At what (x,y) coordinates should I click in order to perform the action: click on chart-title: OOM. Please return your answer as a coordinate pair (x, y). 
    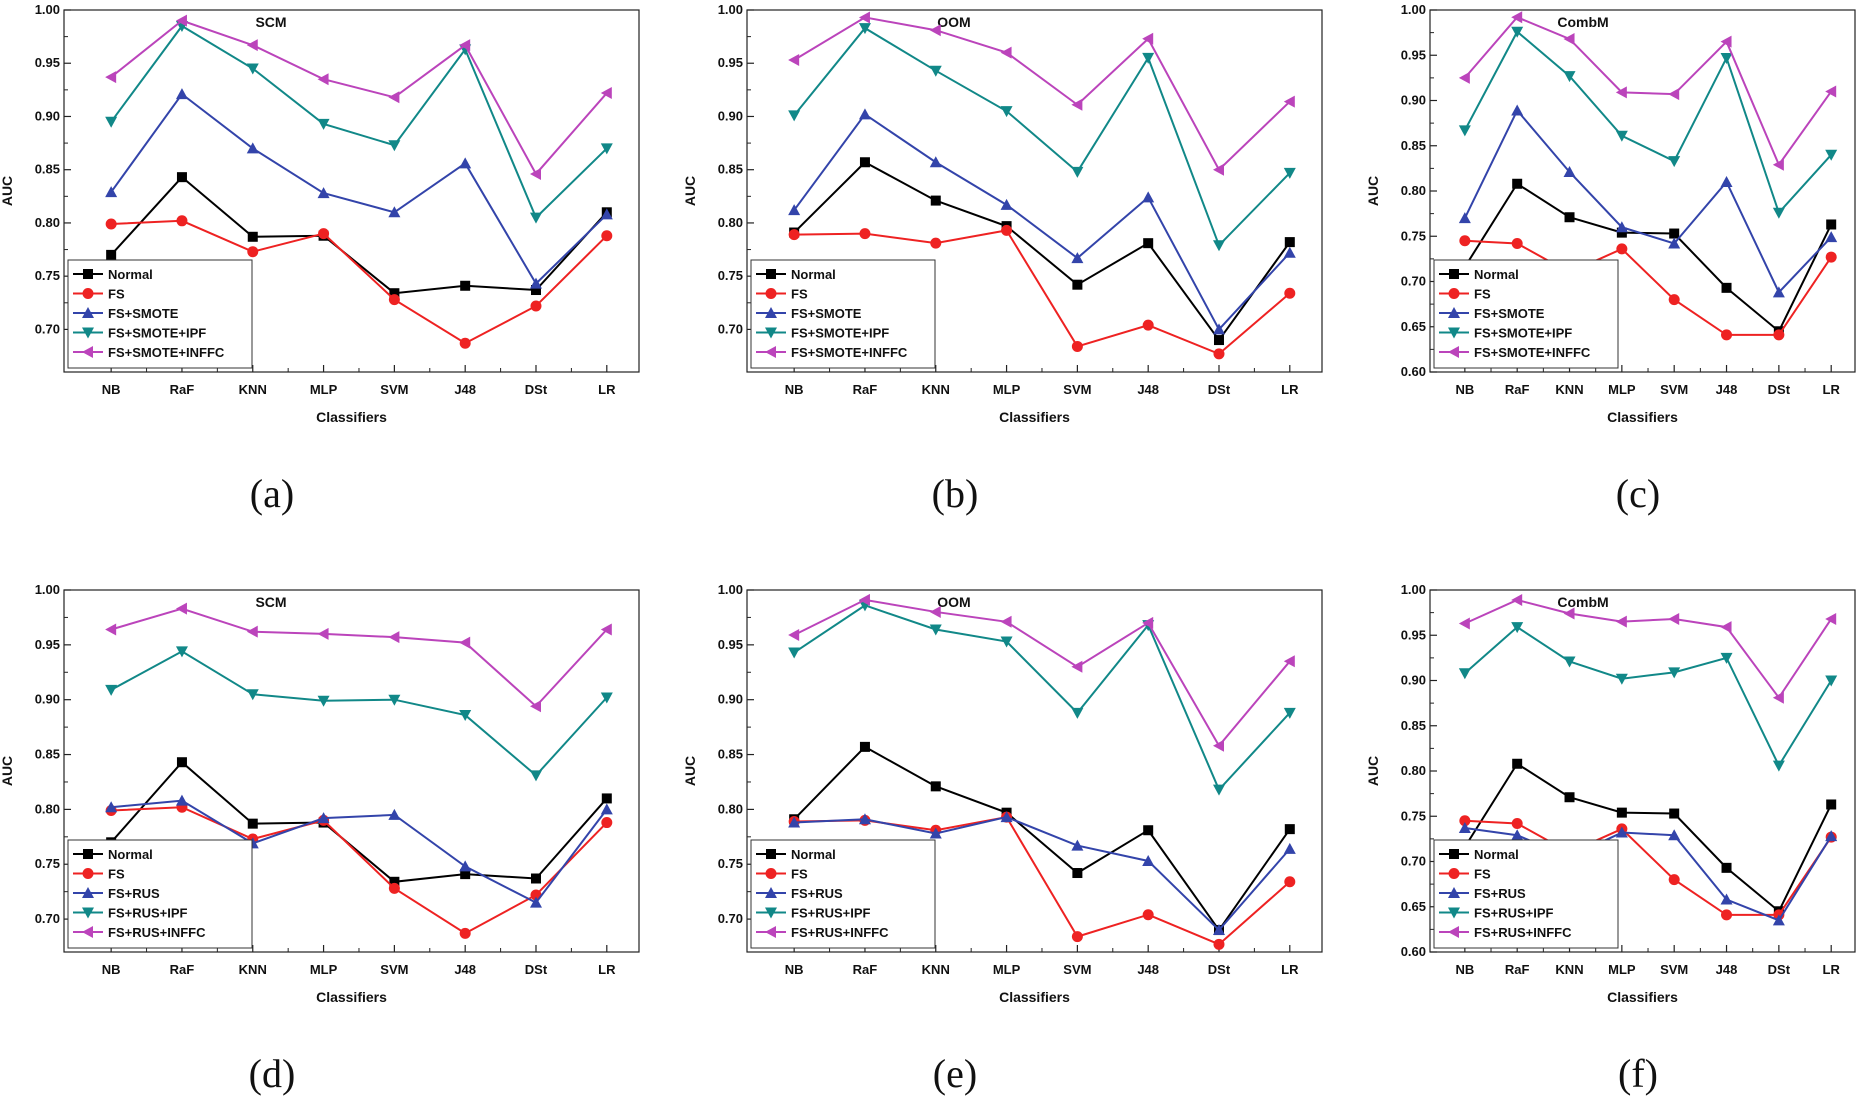
    Looking at the image, I should click on (953, 22).